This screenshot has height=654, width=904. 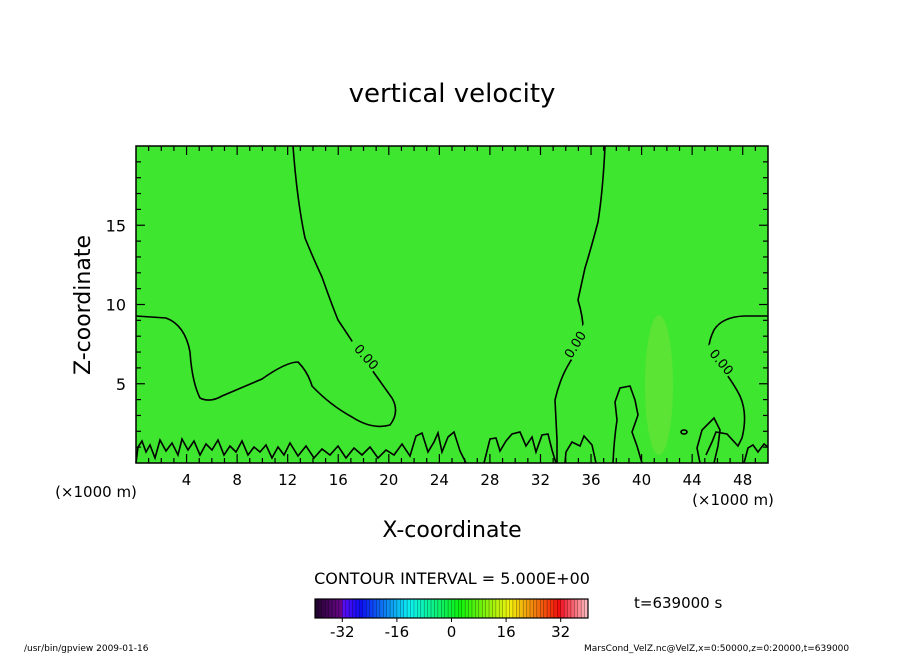 I want to click on colorbar-tick-label: 32, so click(x=560, y=632).